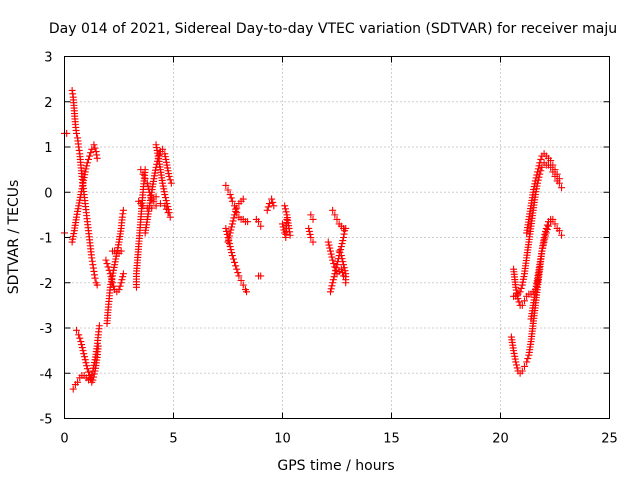 Image resolution: width=640 pixels, height=485 pixels. What do you see at coordinates (46, 329) in the screenshot?
I see `y-tick-label: -3` at bounding box center [46, 329].